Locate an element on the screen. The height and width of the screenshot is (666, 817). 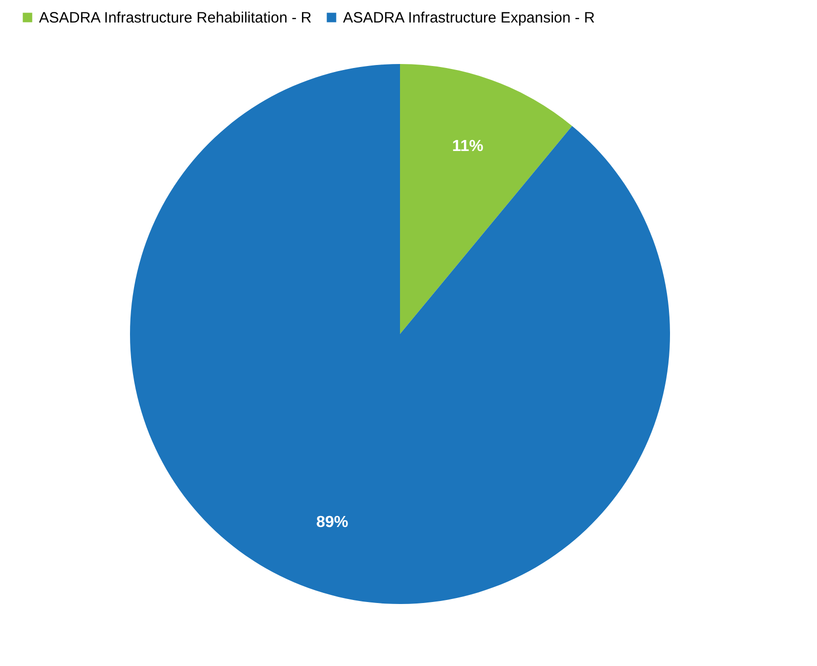
data-label: 89% is located at coordinates (332, 523).